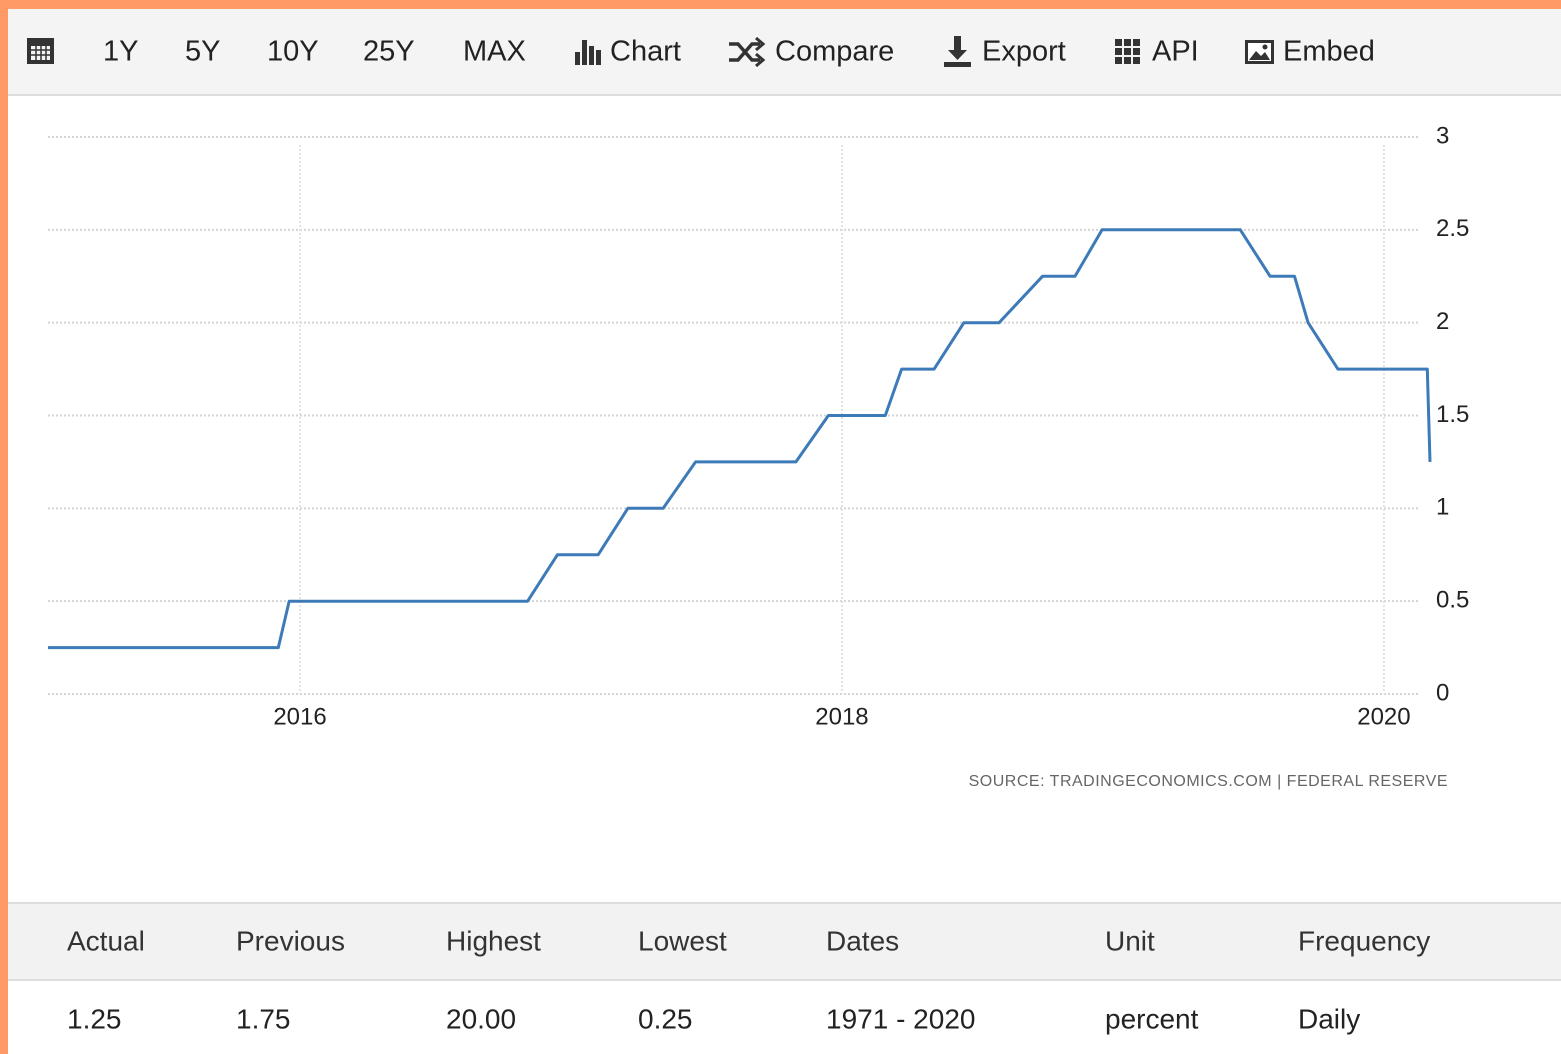  I want to click on toolbar-button: API, so click(1175, 52).